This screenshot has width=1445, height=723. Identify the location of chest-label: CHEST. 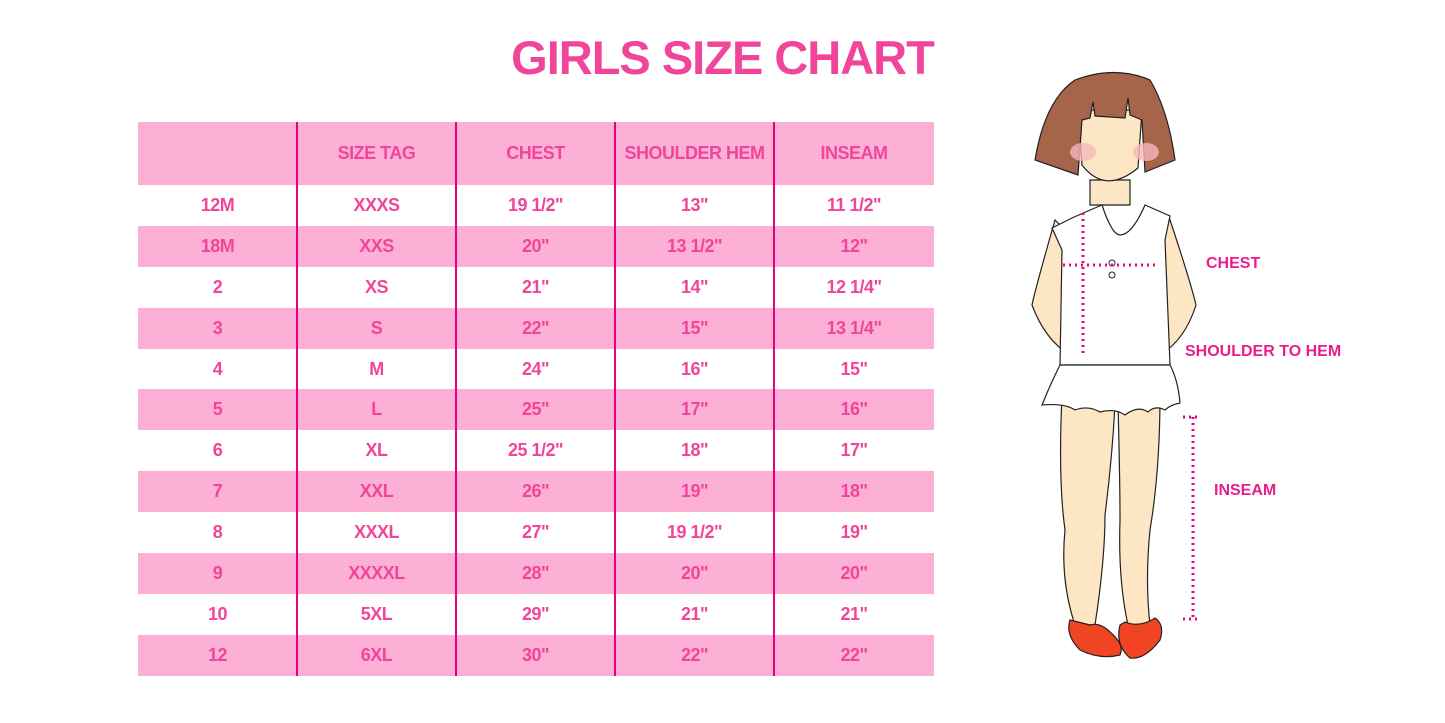
(1233, 263).